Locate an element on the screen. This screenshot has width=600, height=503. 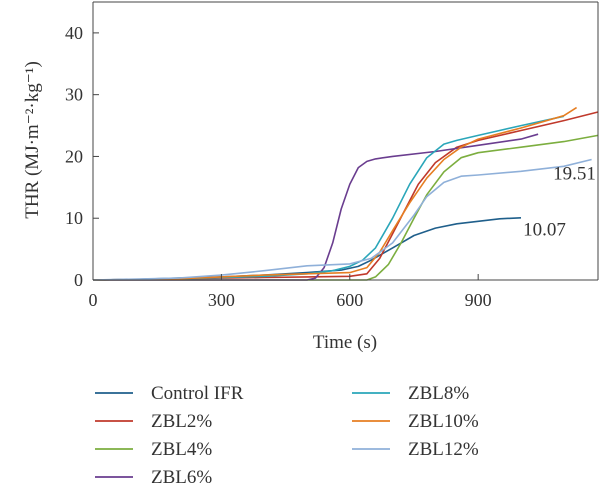
x-tick-label: 600 is located at coordinates (349, 300).